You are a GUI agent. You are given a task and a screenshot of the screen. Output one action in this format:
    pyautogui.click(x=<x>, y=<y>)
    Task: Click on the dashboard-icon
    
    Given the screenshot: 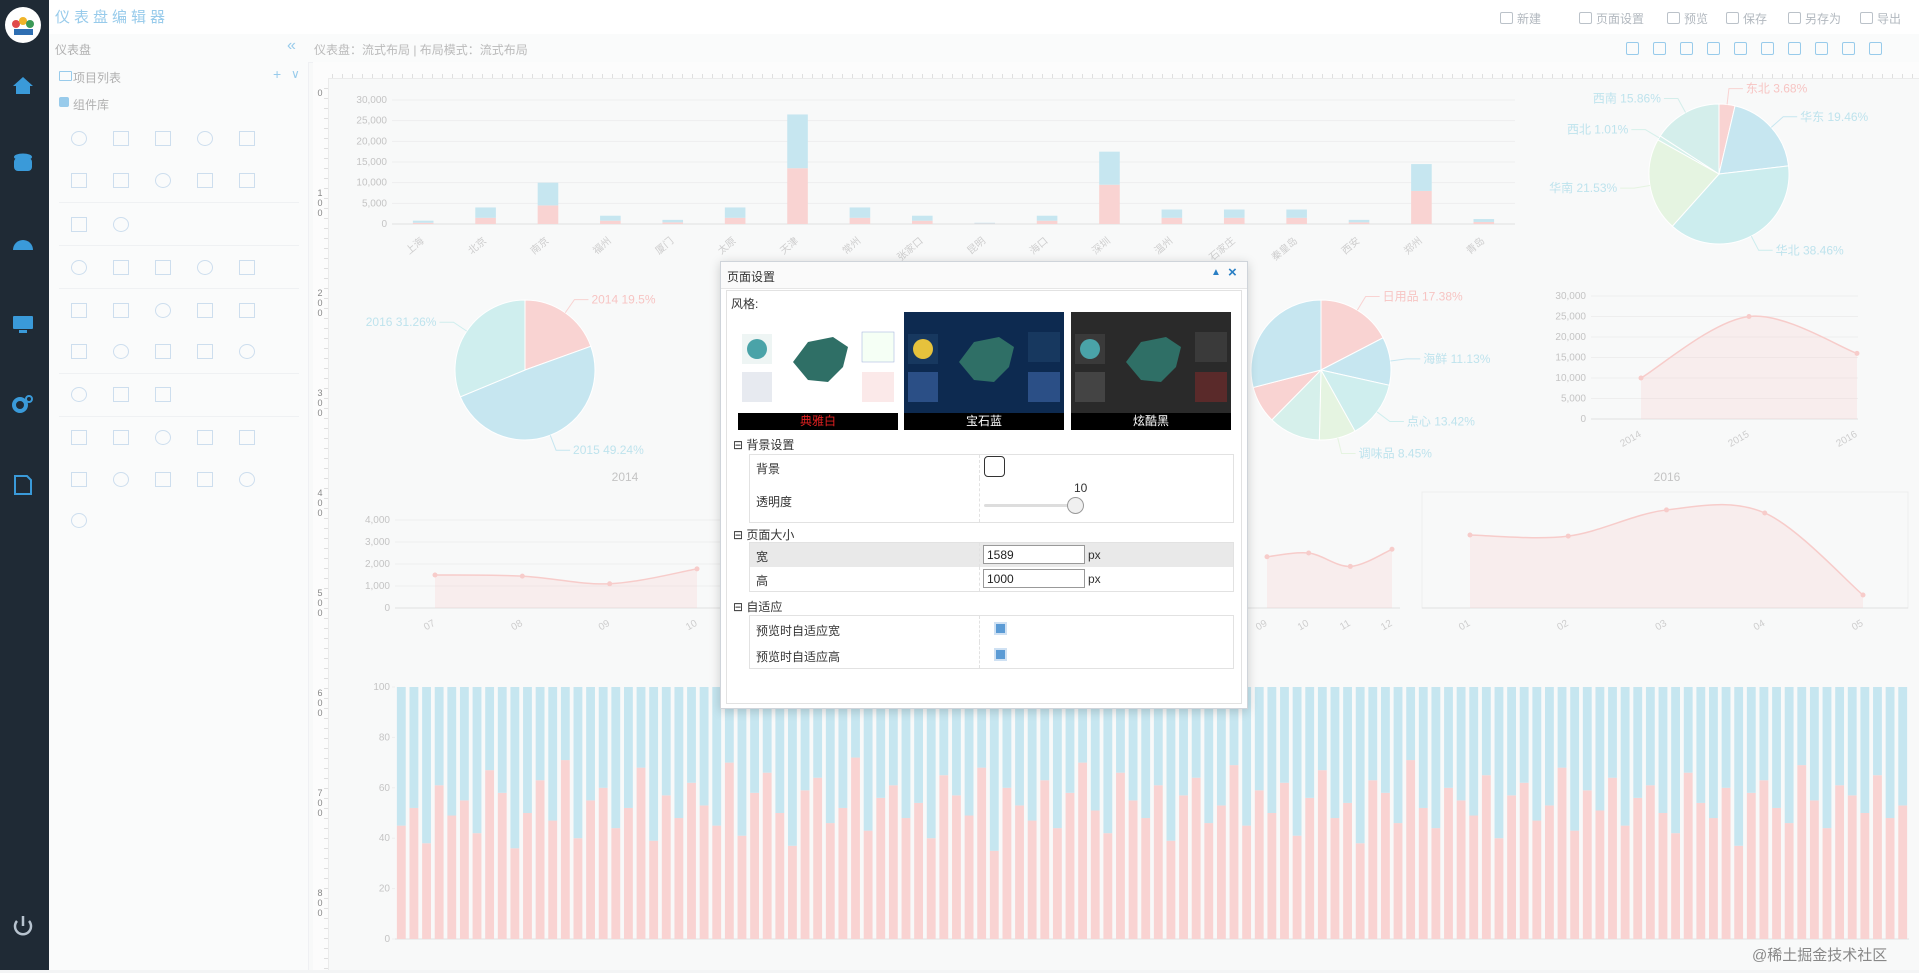 What is the action you would take?
    pyautogui.click(x=23, y=245)
    